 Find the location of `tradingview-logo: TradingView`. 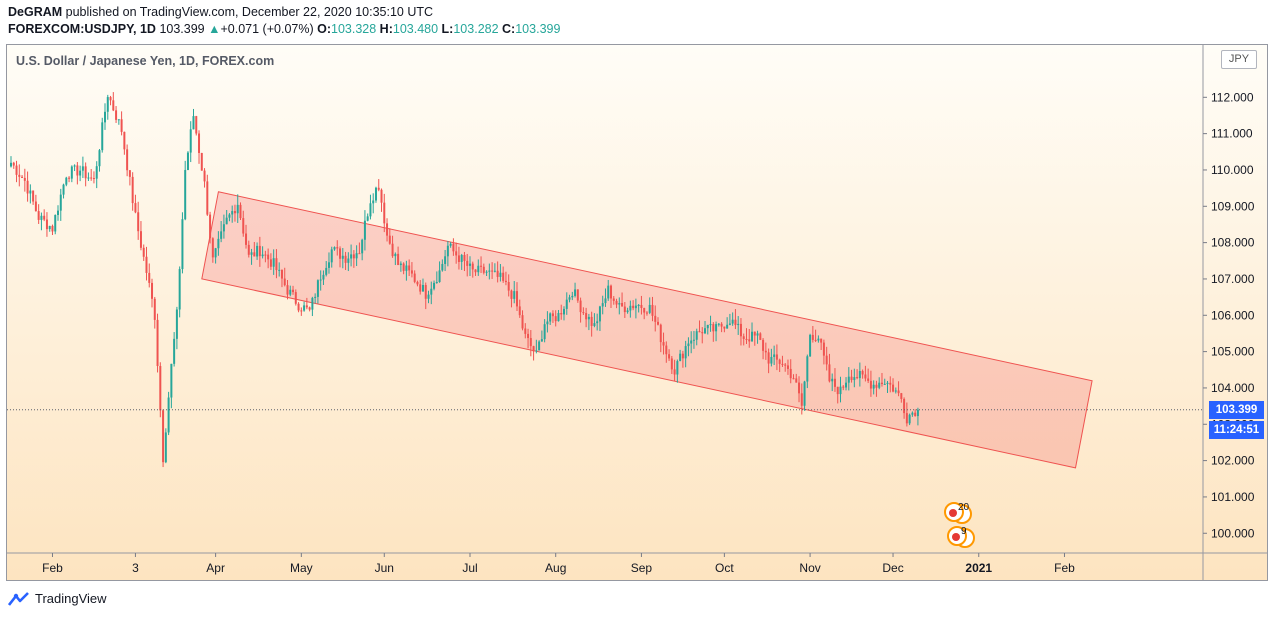

tradingview-logo: TradingView is located at coordinates (57, 598).